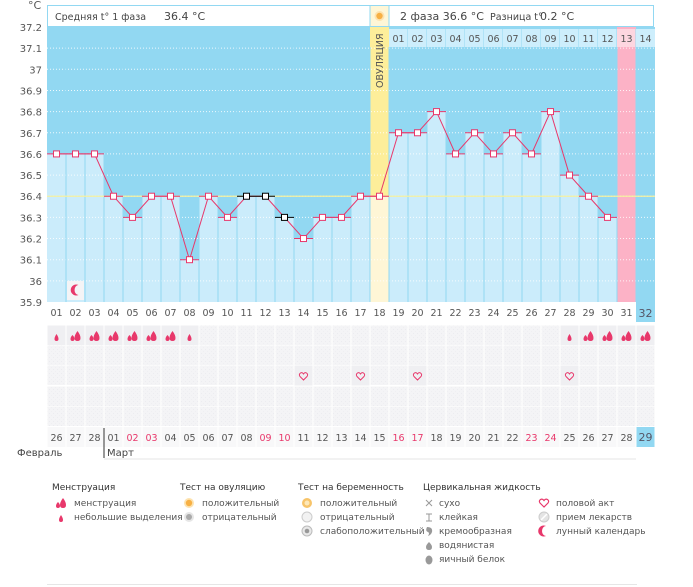  What do you see at coordinates (31, 134) in the screenshot?
I see `y-tick-label: 36.7` at bounding box center [31, 134].